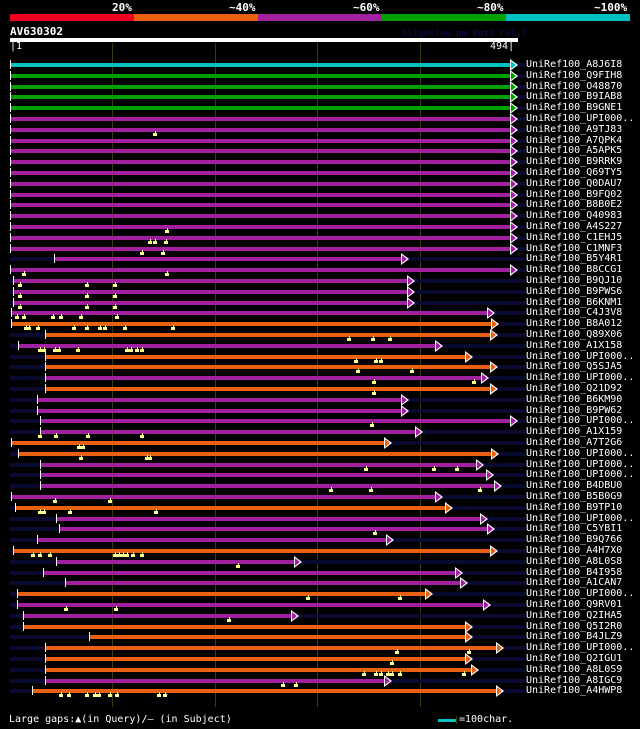  I want to click on hit-label: UniRef100_B9QJ10, so click(574, 280).